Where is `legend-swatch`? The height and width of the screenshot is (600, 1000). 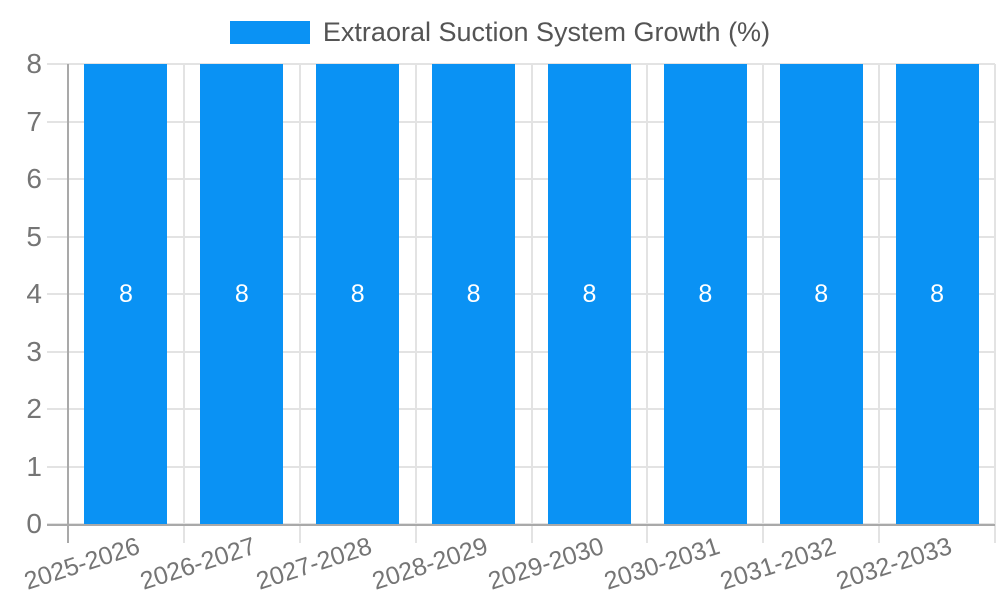 legend-swatch is located at coordinates (269, 32).